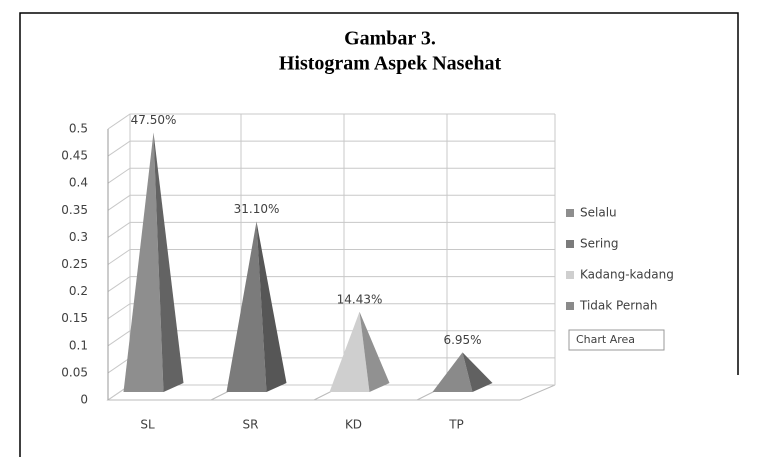  Describe the element at coordinates (78, 345) in the screenshot. I see `y-tick-label: 0.1` at that location.